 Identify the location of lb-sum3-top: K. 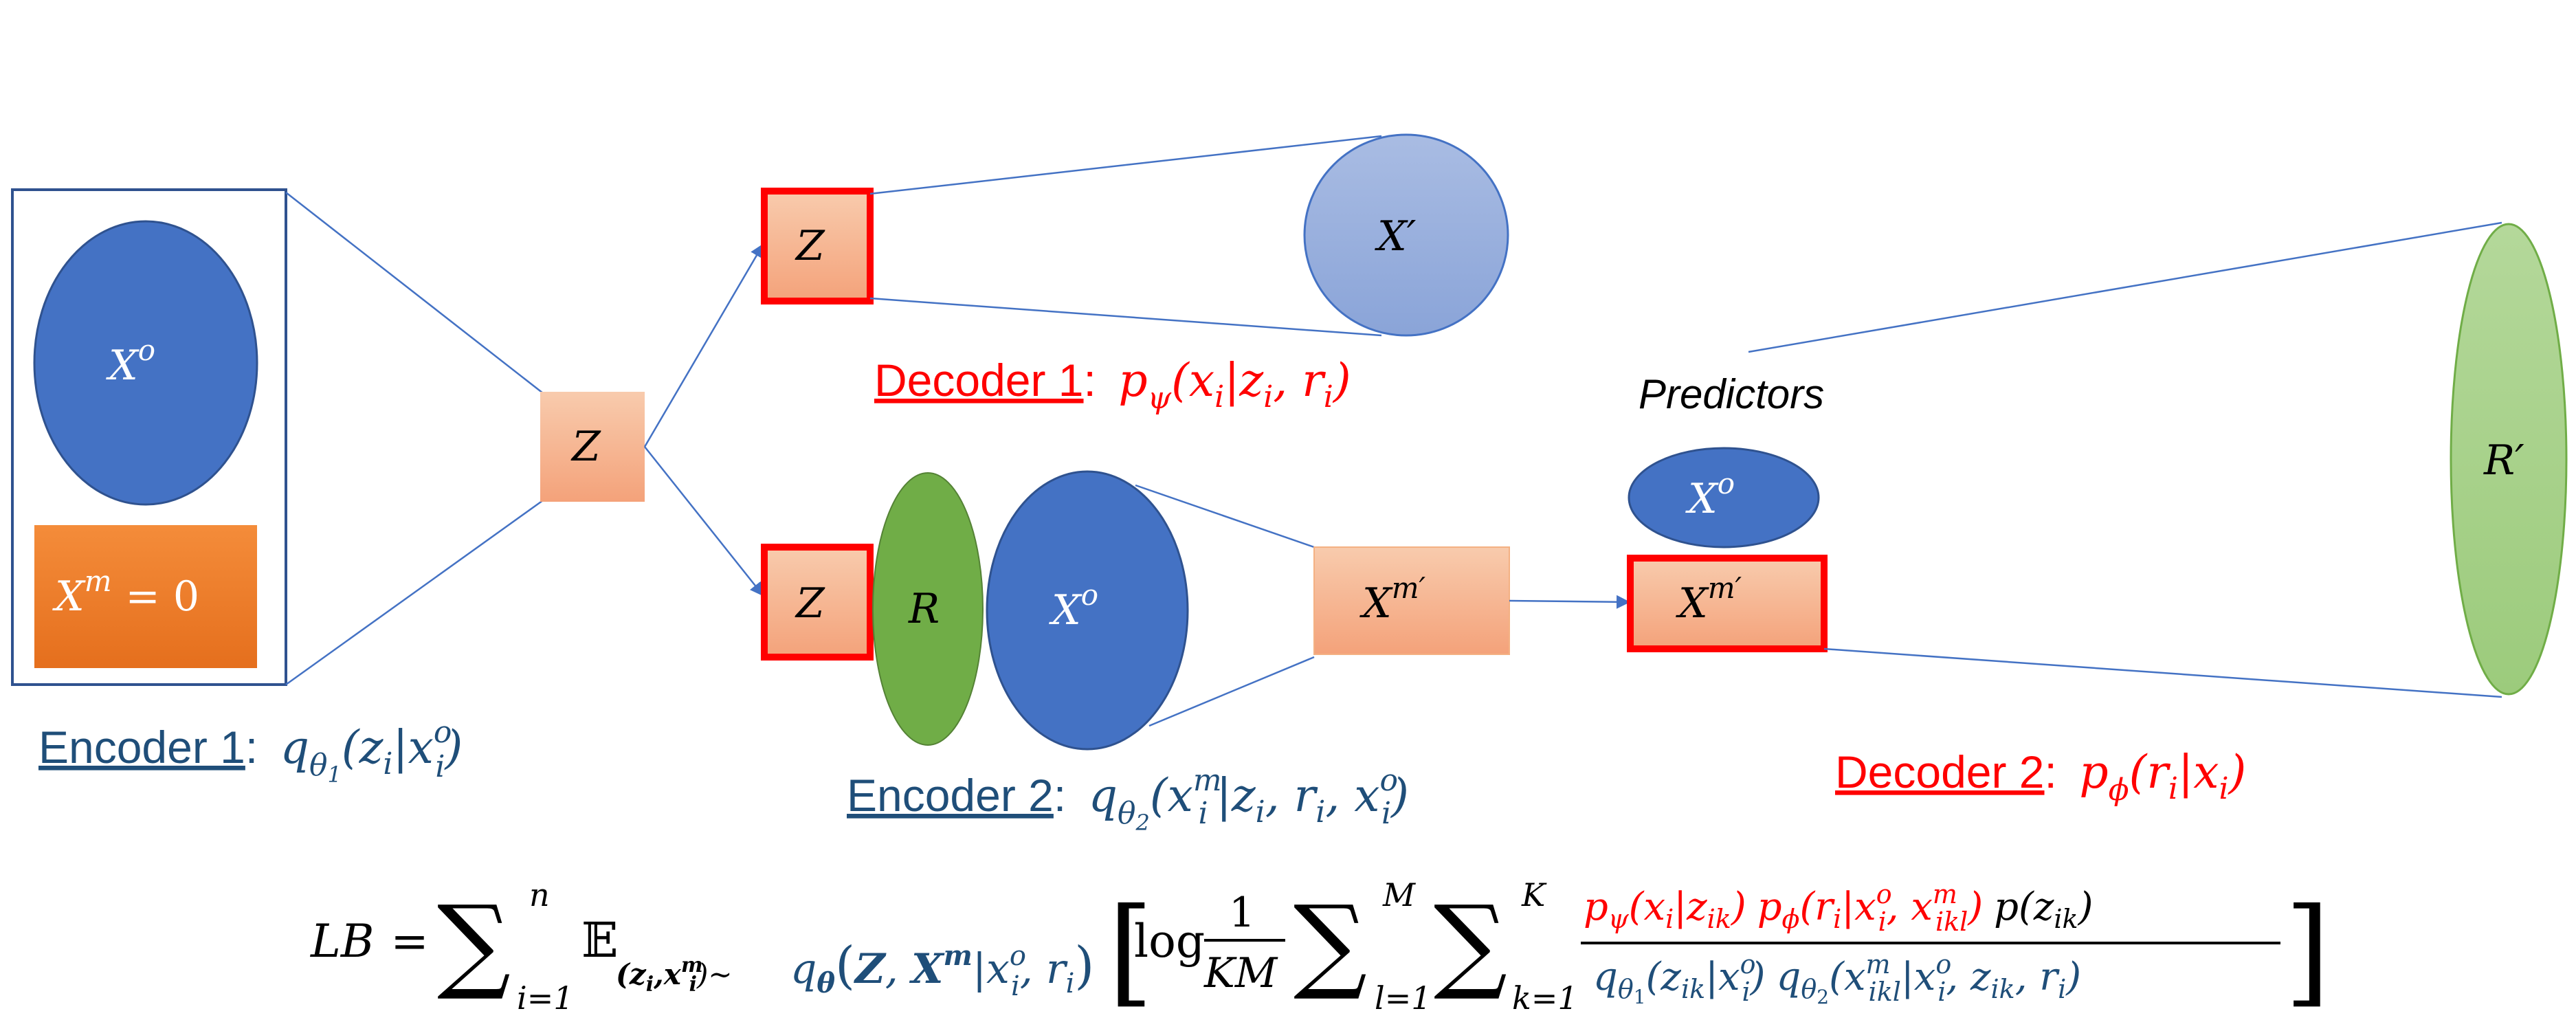
(1534, 894).